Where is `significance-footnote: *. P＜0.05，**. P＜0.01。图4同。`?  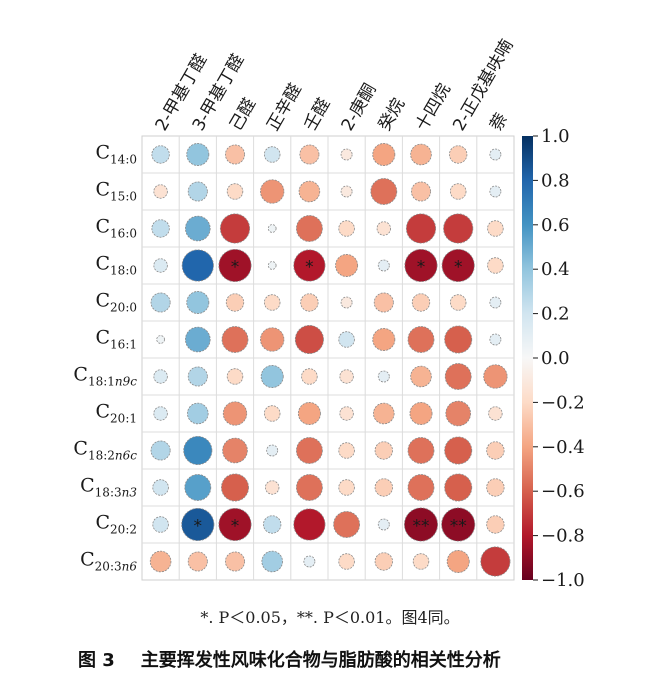 significance-footnote: *. P＜0.05，**. P＜0.01。图4同。 is located at coordinates (330, 617).